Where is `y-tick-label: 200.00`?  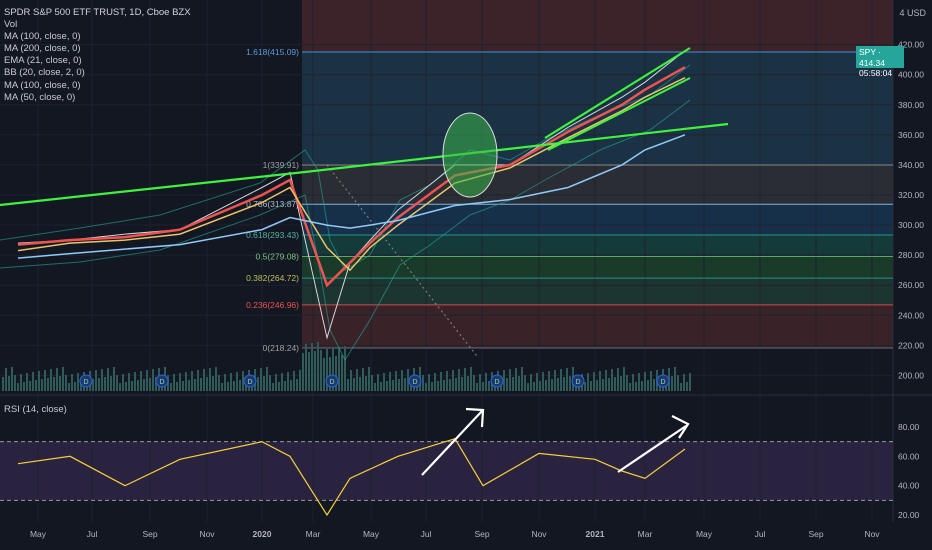 y-tick-label: 200.00 is located at coordinates (911, 375).